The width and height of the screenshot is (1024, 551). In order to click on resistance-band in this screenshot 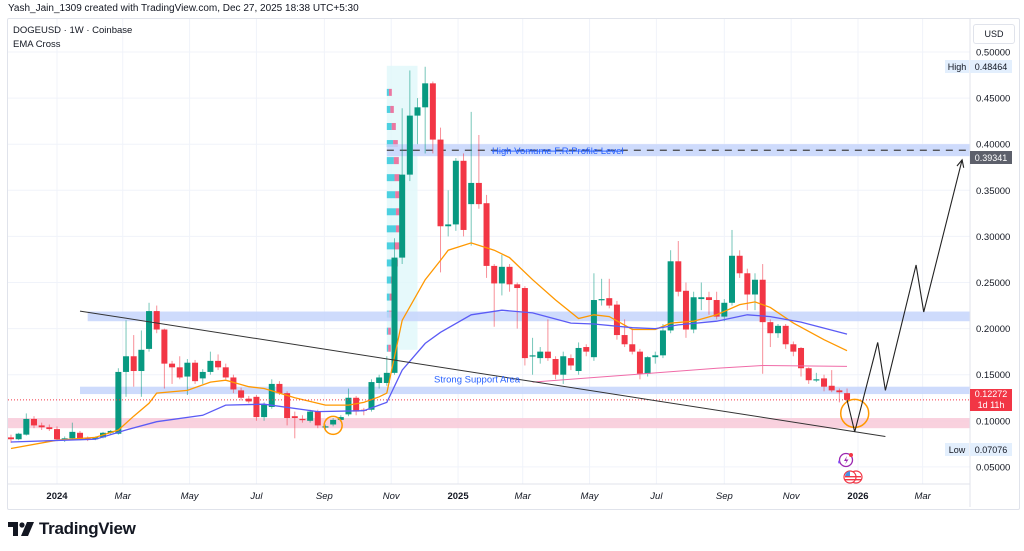, I will do `click(528, 316)`.